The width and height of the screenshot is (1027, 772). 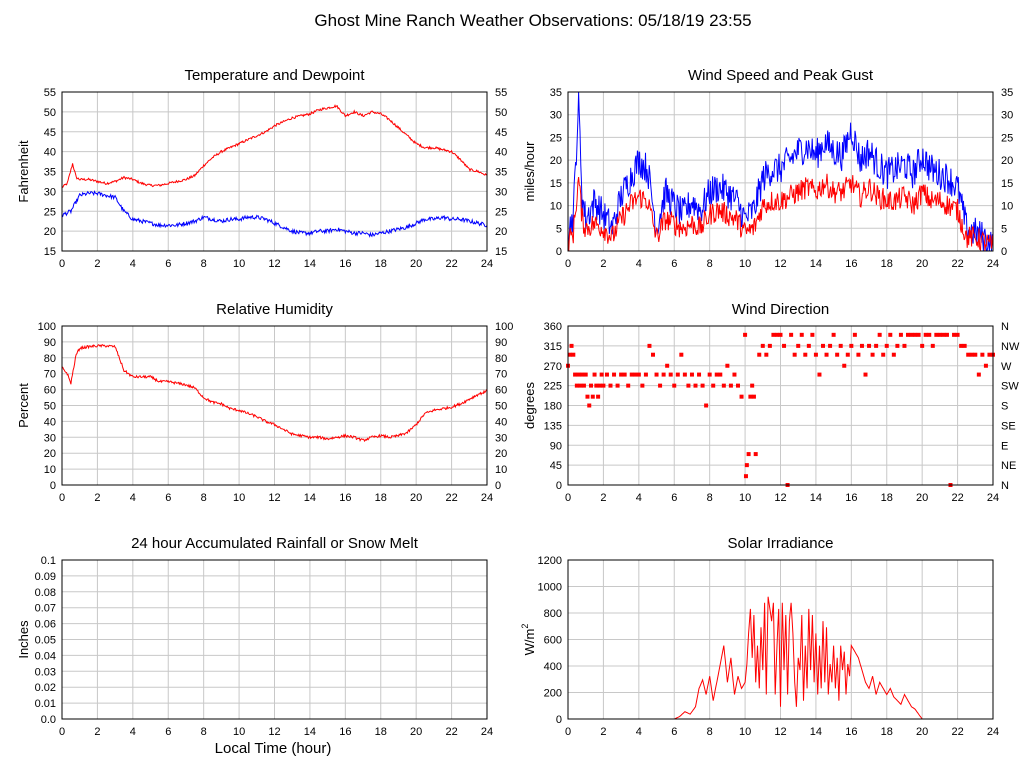 I want to click on solar-y-axis-label: W/m2, so click(x=528, y=640).